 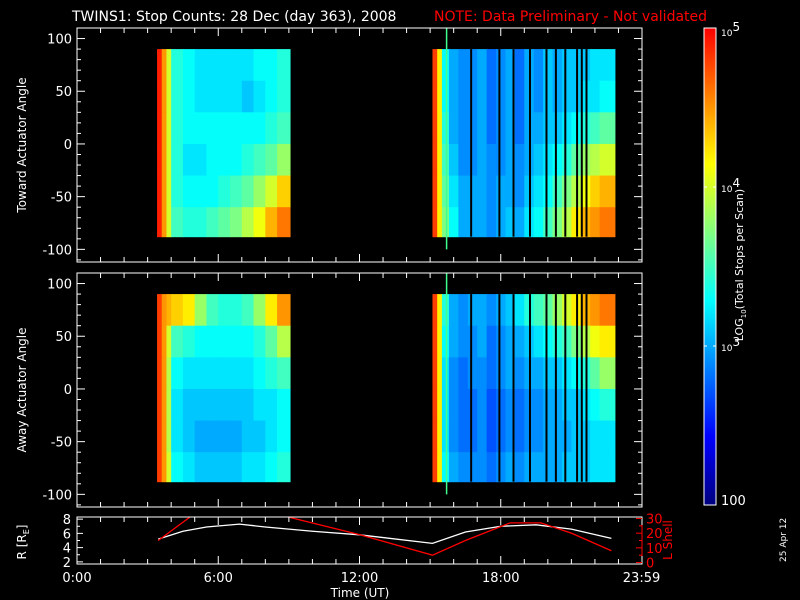 What do you see at coordinates (174, 529) in the screenshot?
I see `lshell-series-line` at bounding box center [174, 529].